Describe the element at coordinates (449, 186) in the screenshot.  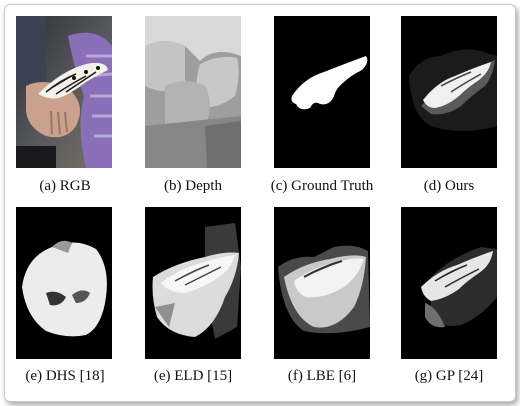
I see `caption-ours: (d) Ours` at that location.